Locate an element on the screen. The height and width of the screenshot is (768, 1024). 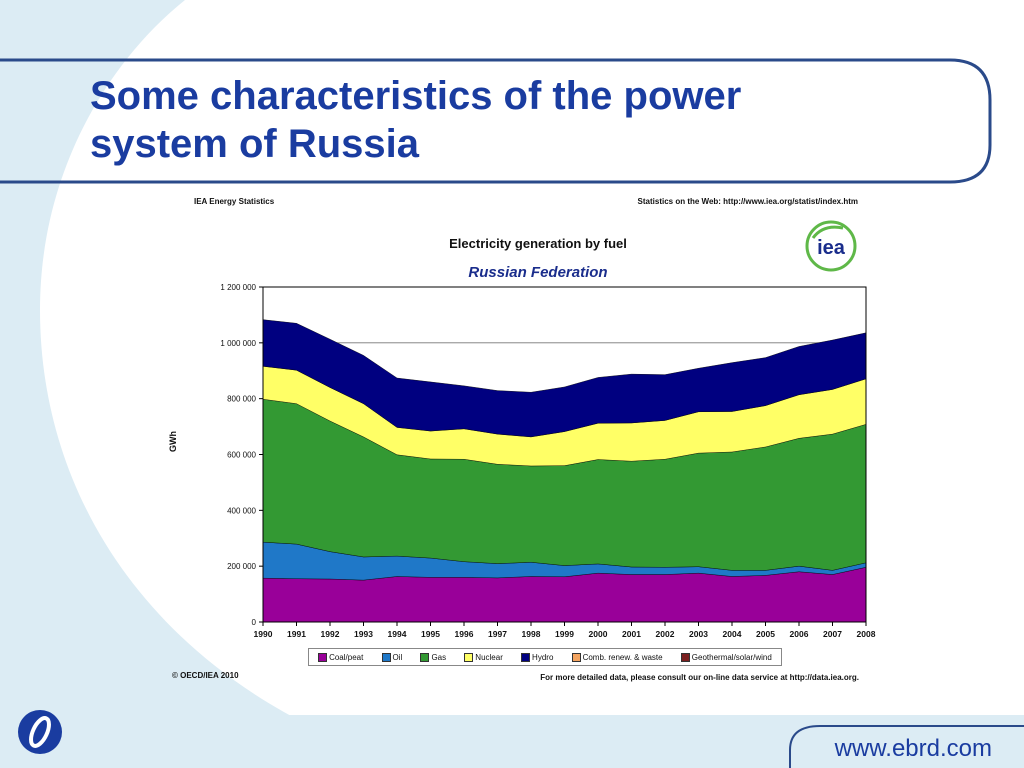
title-line-2: system of Russia is located at coordinates (255, 144).